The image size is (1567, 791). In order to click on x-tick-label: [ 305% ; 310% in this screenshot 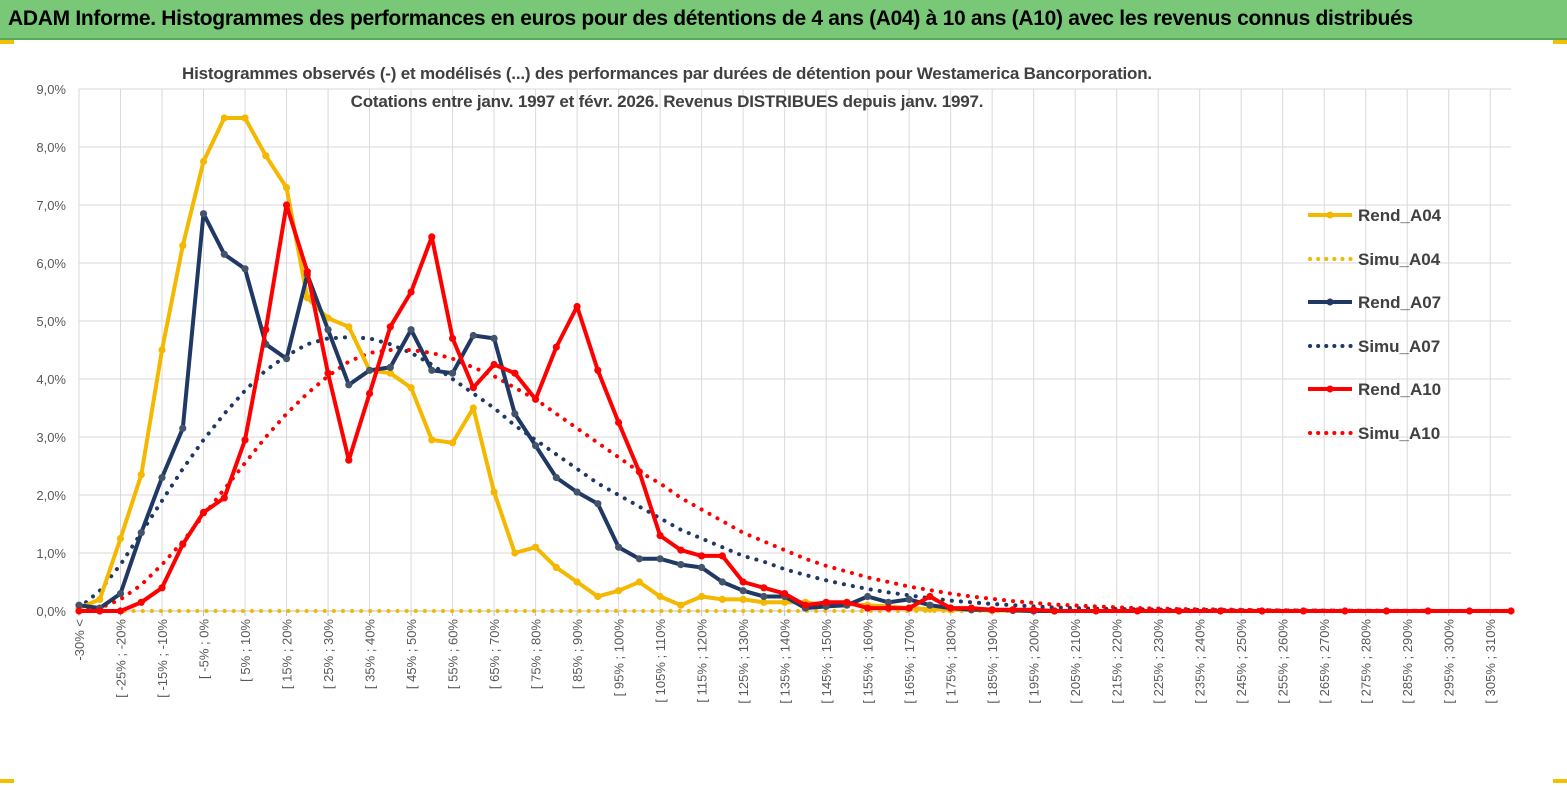, I will do `click(1490, 661)`.